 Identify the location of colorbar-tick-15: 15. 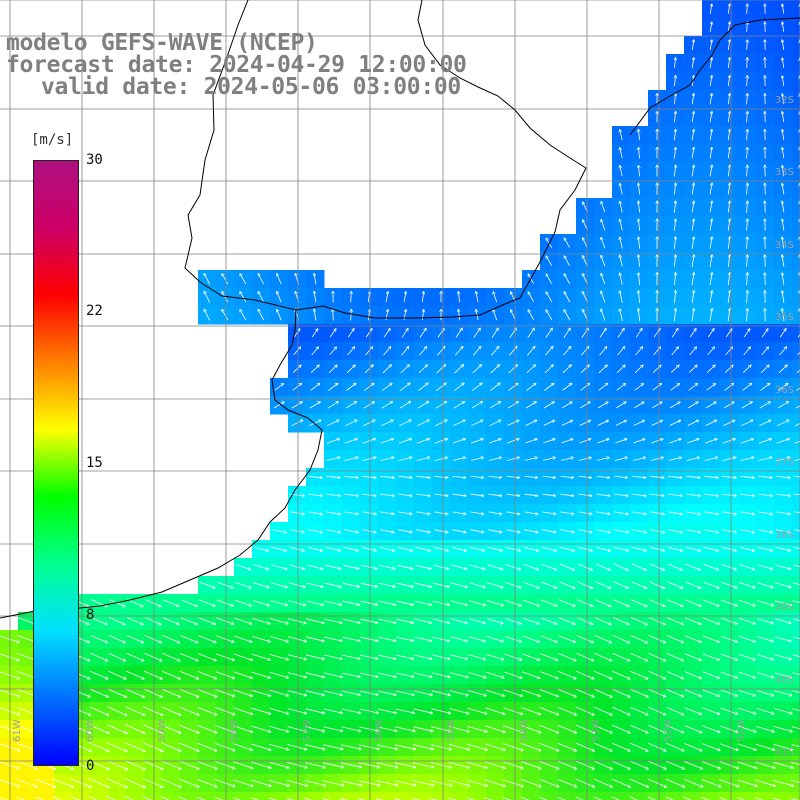
(94, 463).